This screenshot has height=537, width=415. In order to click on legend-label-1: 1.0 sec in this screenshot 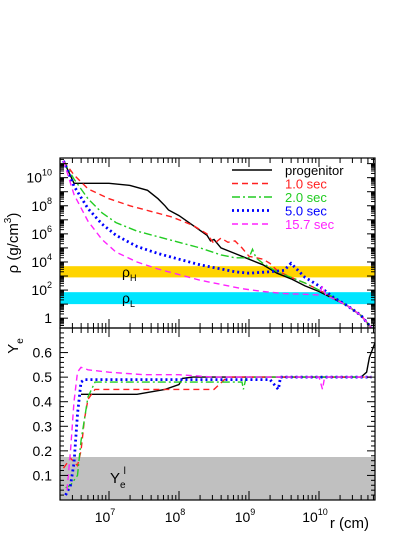, I will do `click(306, 184)`.